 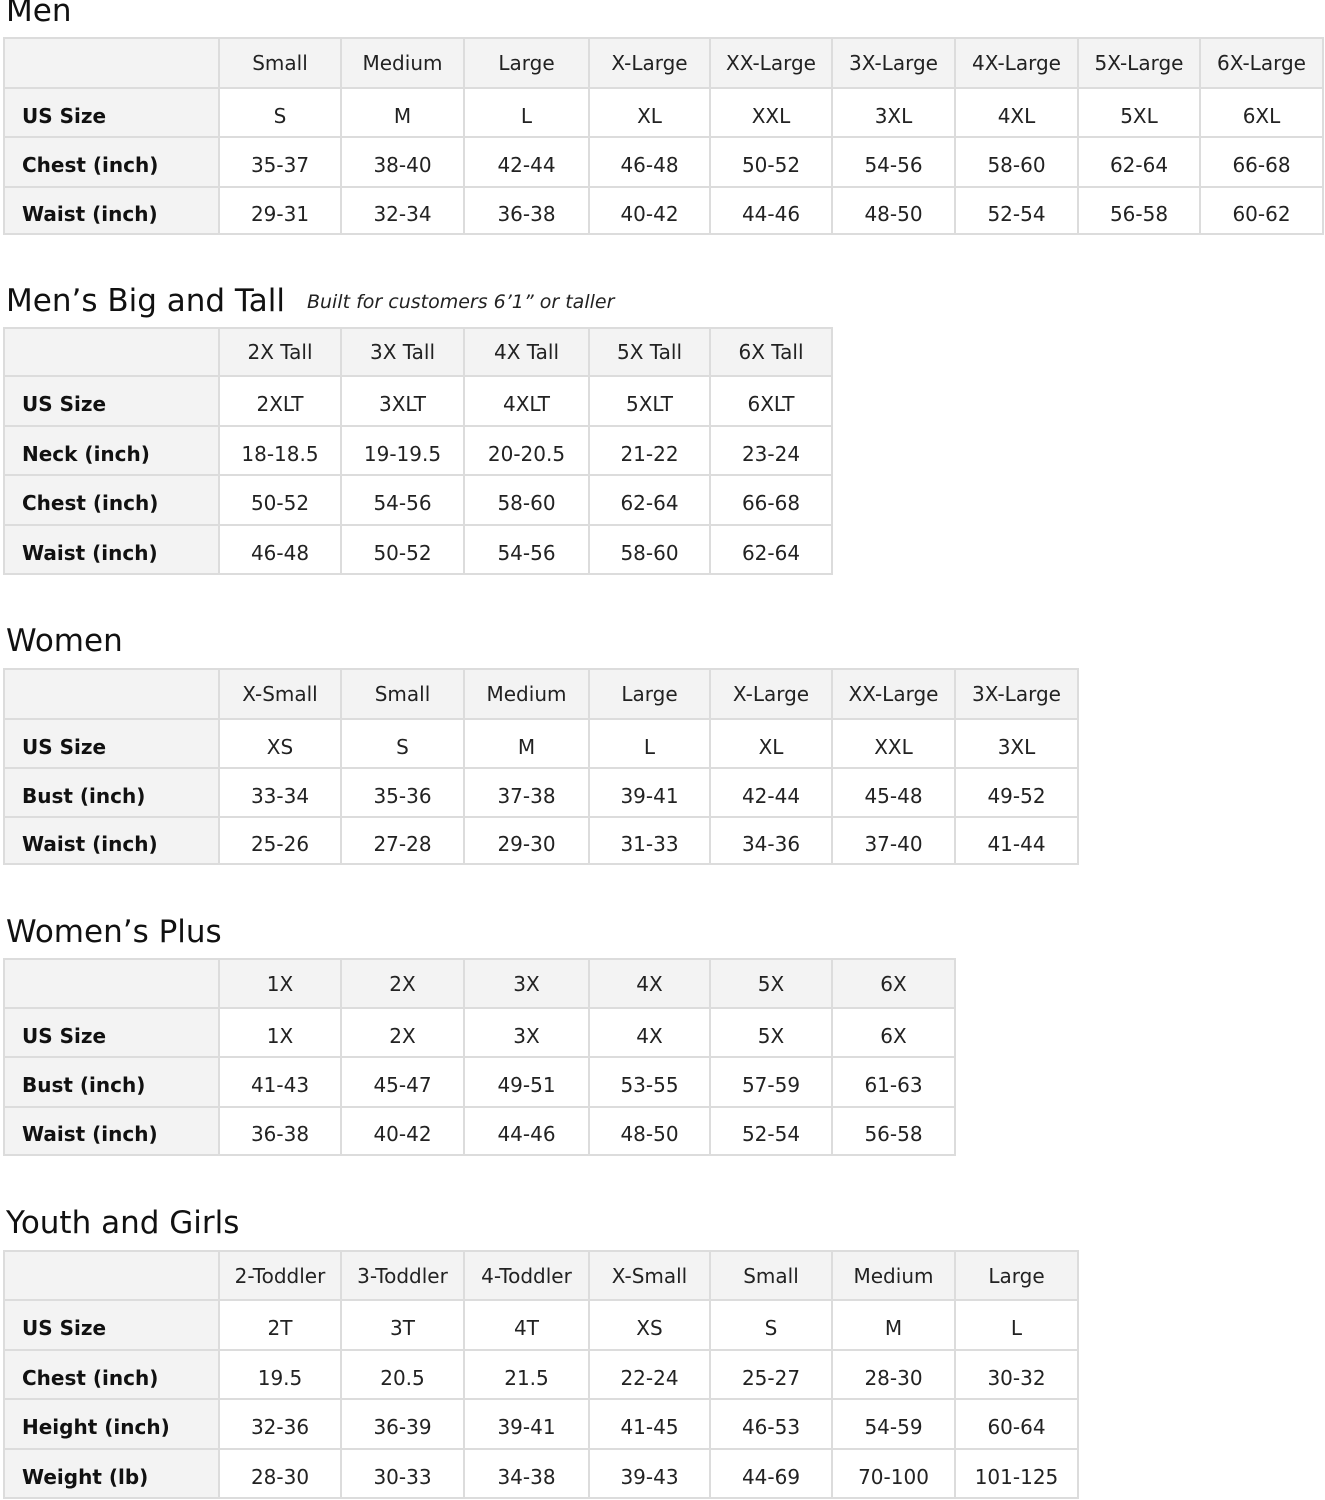 What do you see at coordinates (893, 792) in the screenshot?
I see `table-cell: 45-48` at bounding box center [893, 792].